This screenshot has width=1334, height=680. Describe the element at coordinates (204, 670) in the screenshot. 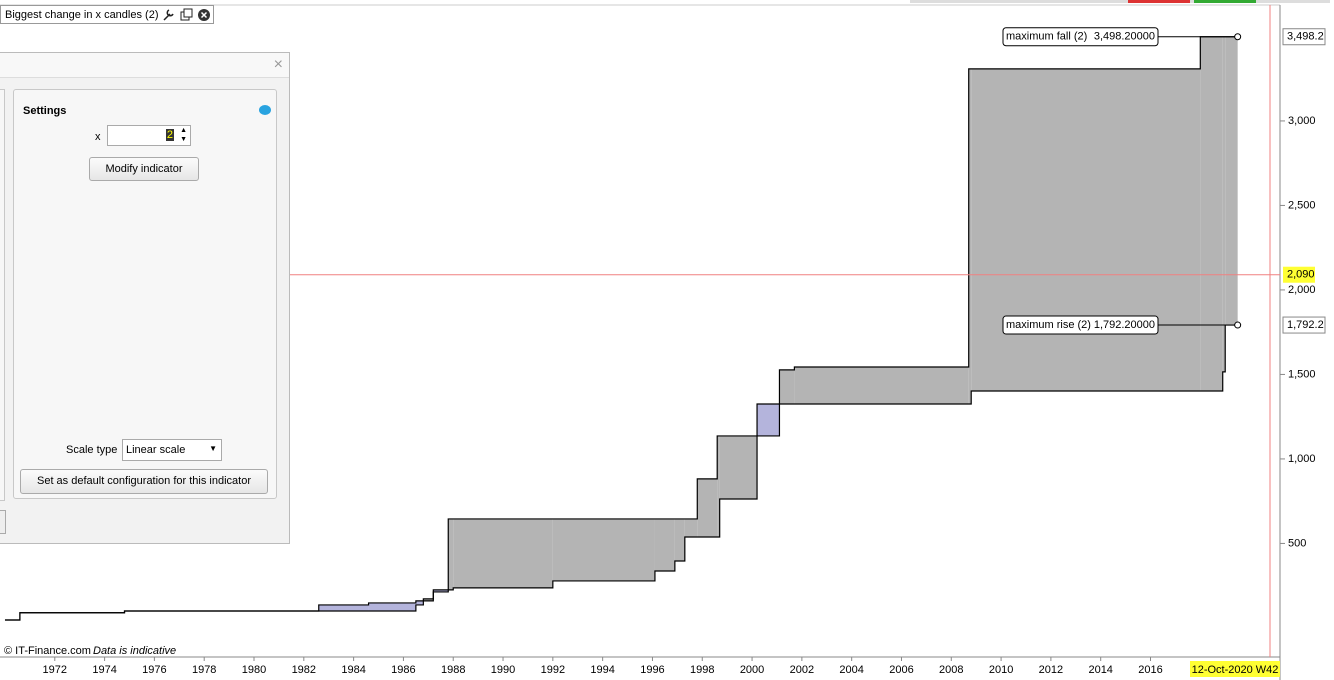

I see `x-tick-label: 1978` at that location.